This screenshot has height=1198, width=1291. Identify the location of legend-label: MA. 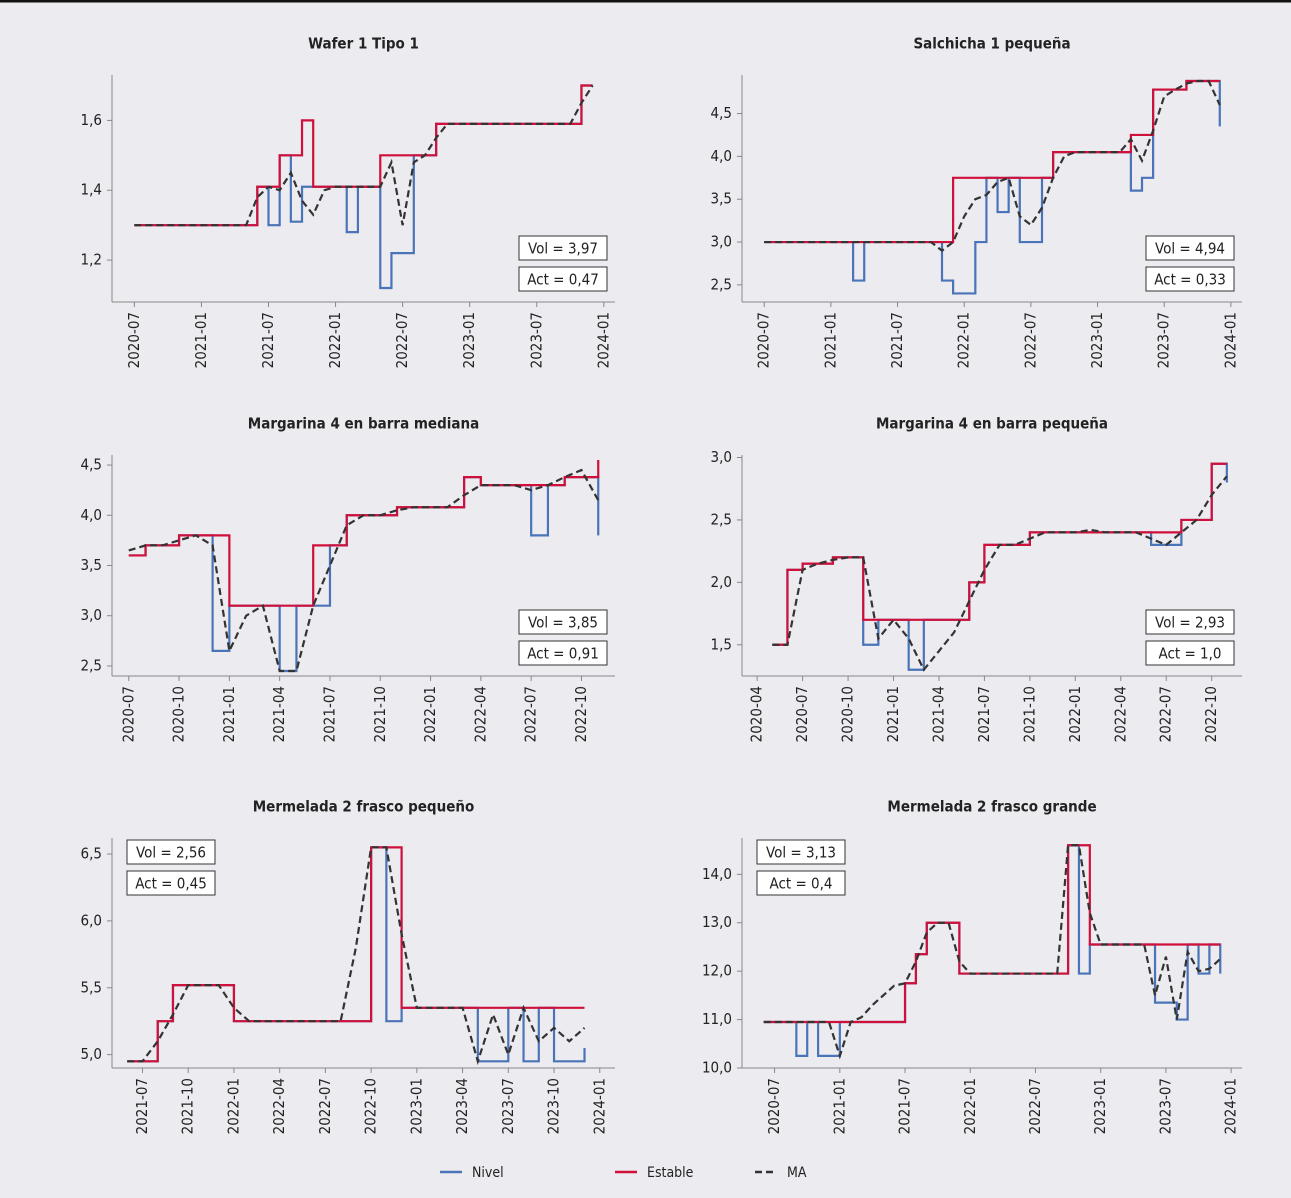
(797, 1173).